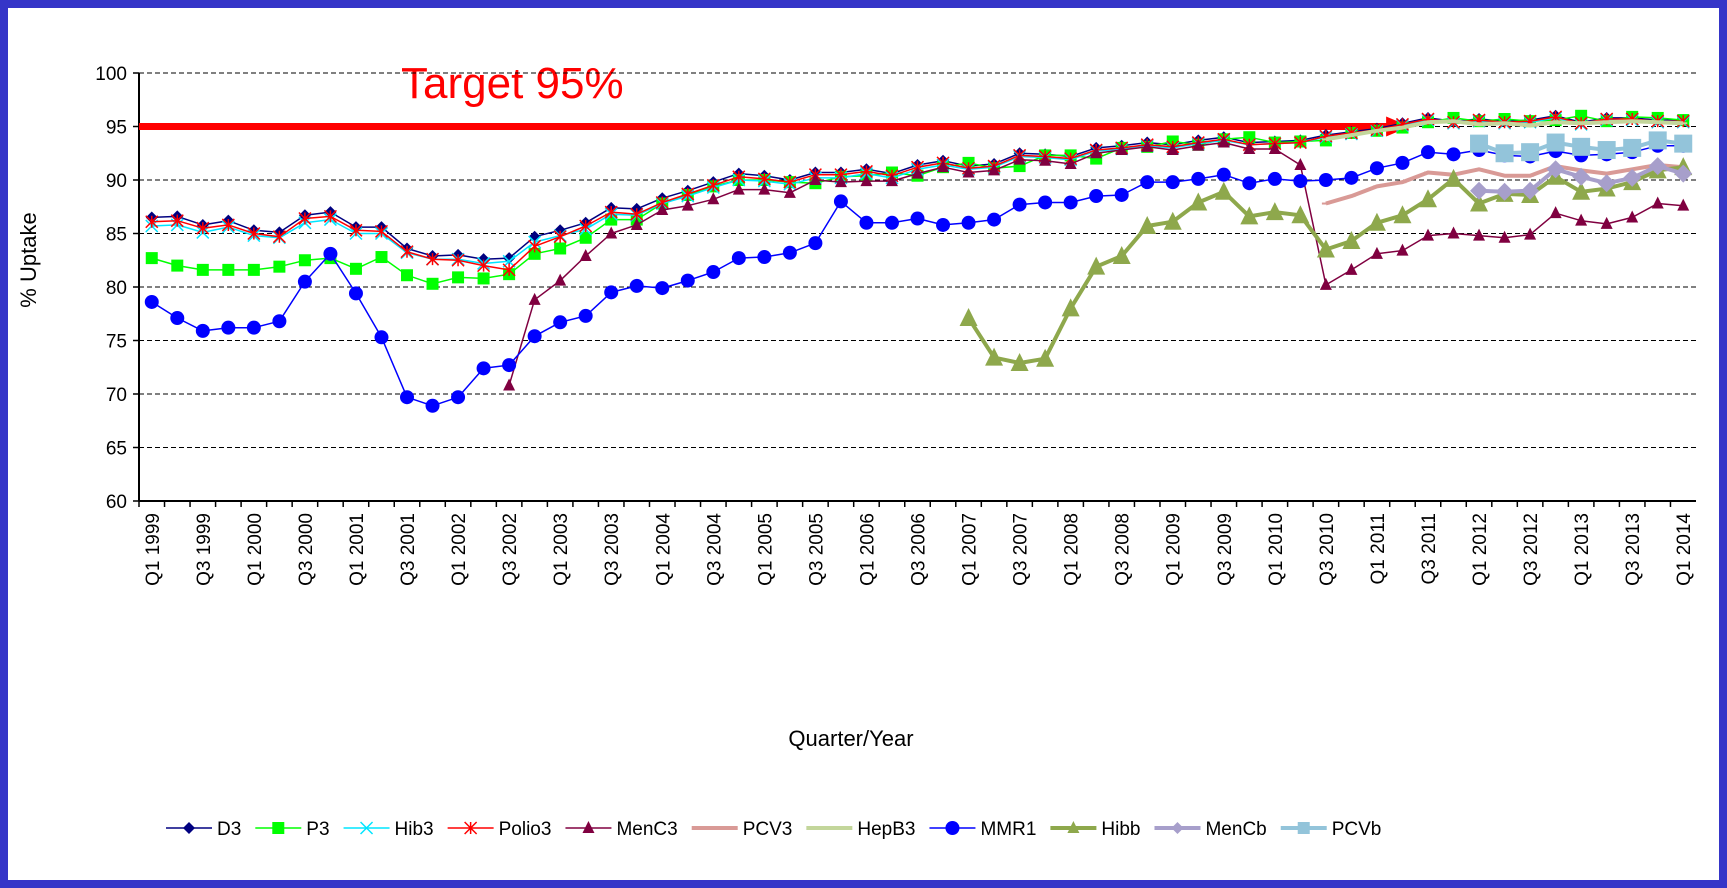  I want to click on x-tick-label: Q1 2013, so click(1582, 549).